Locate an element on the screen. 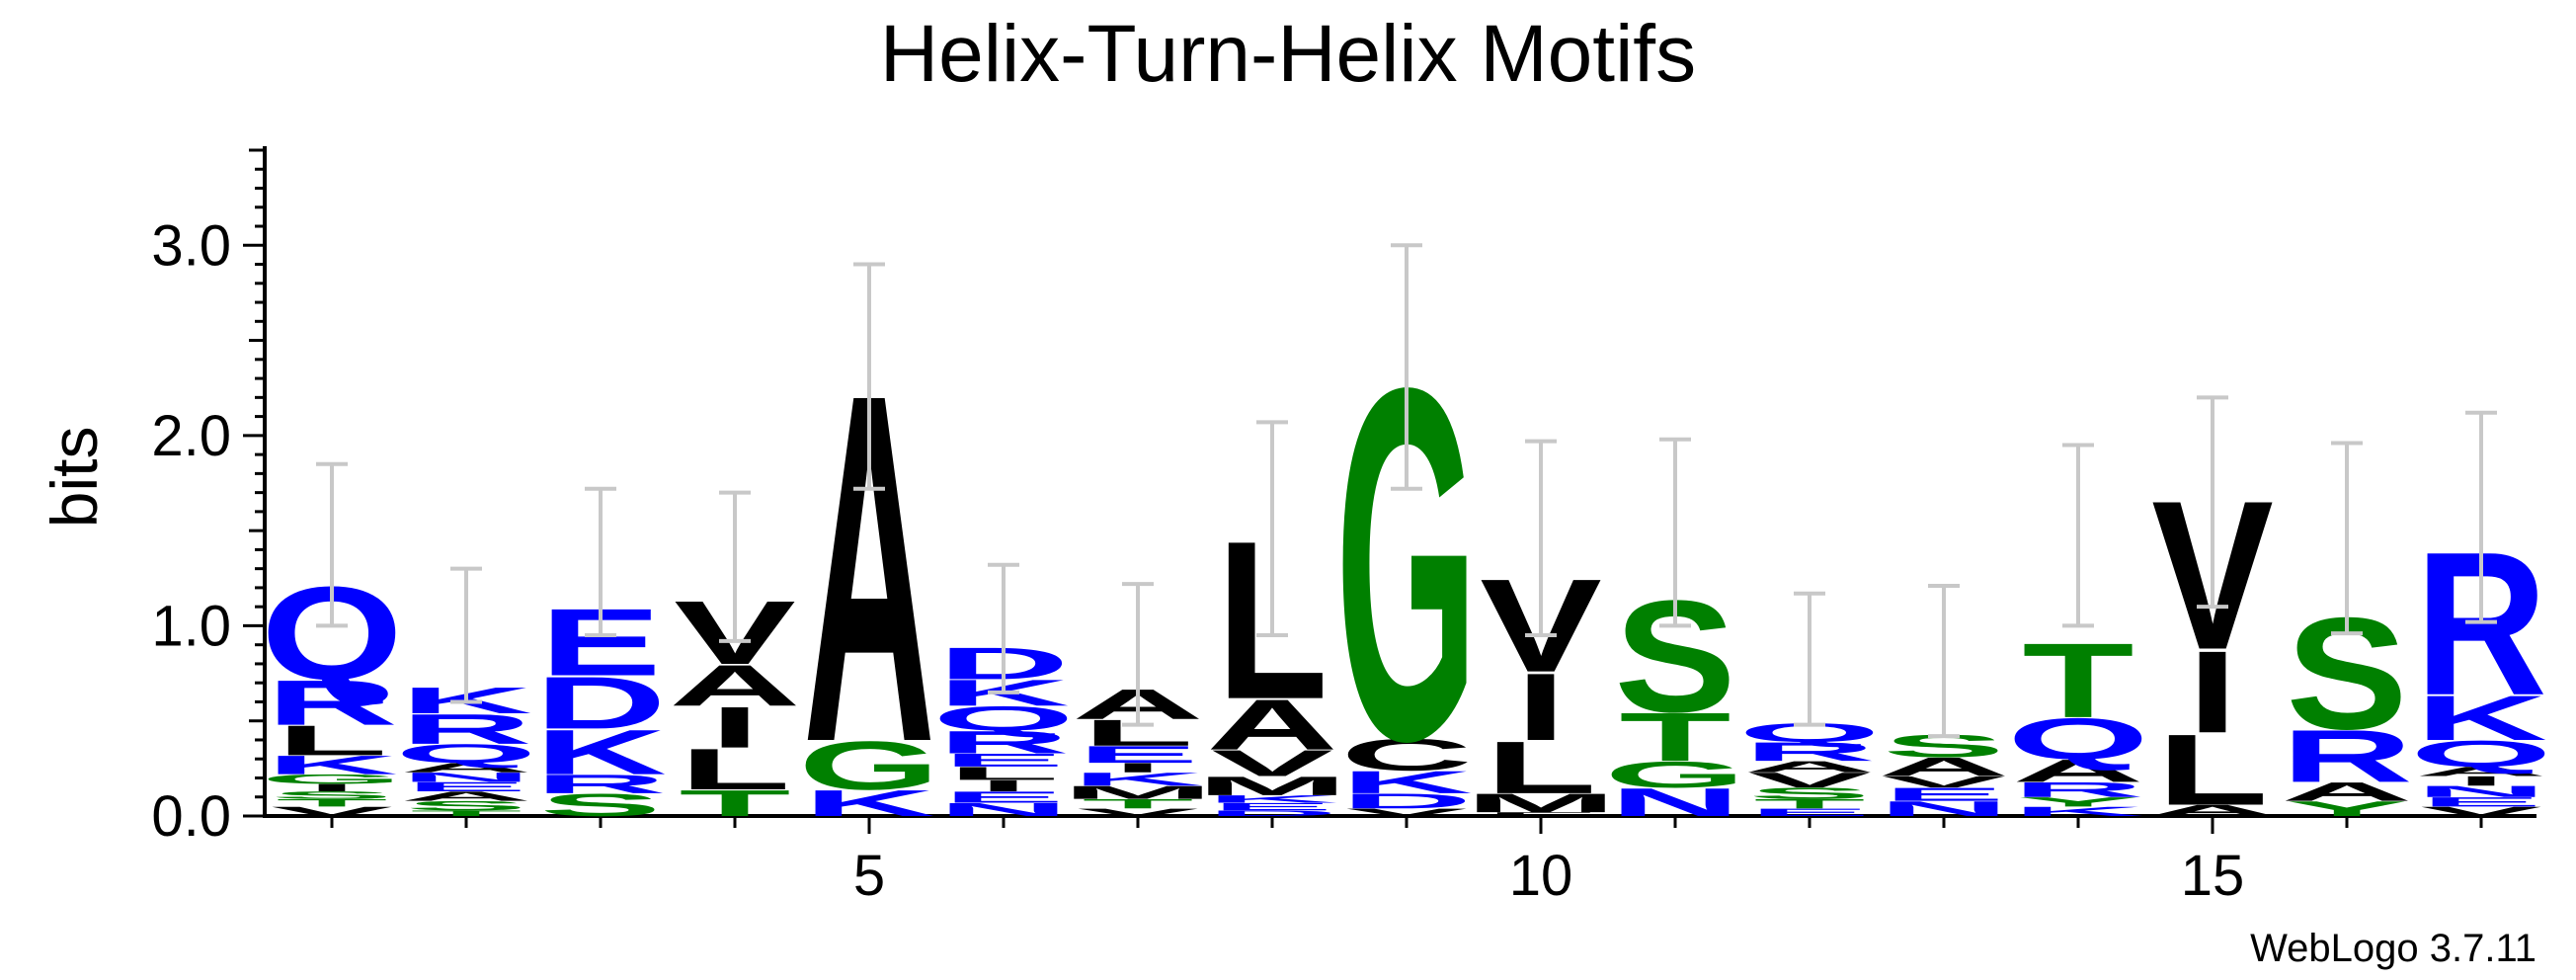 The width and height of the screenshot is (2576, 980). logo-column-6: NEILERQKD is located at coordinates (1003, 729).